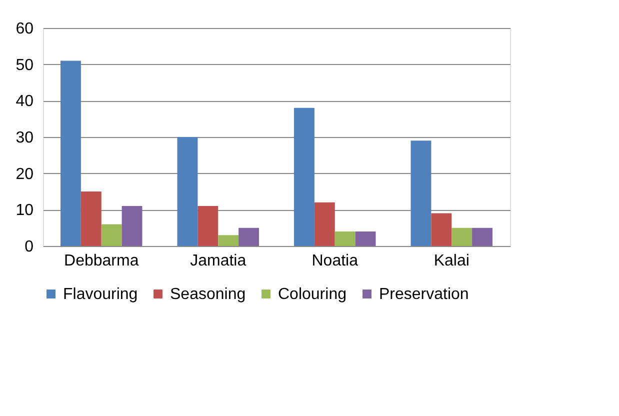 The height and width of the screenshot is (416, 619). I want to click on y-tick-label: 30, so click(25, 138).